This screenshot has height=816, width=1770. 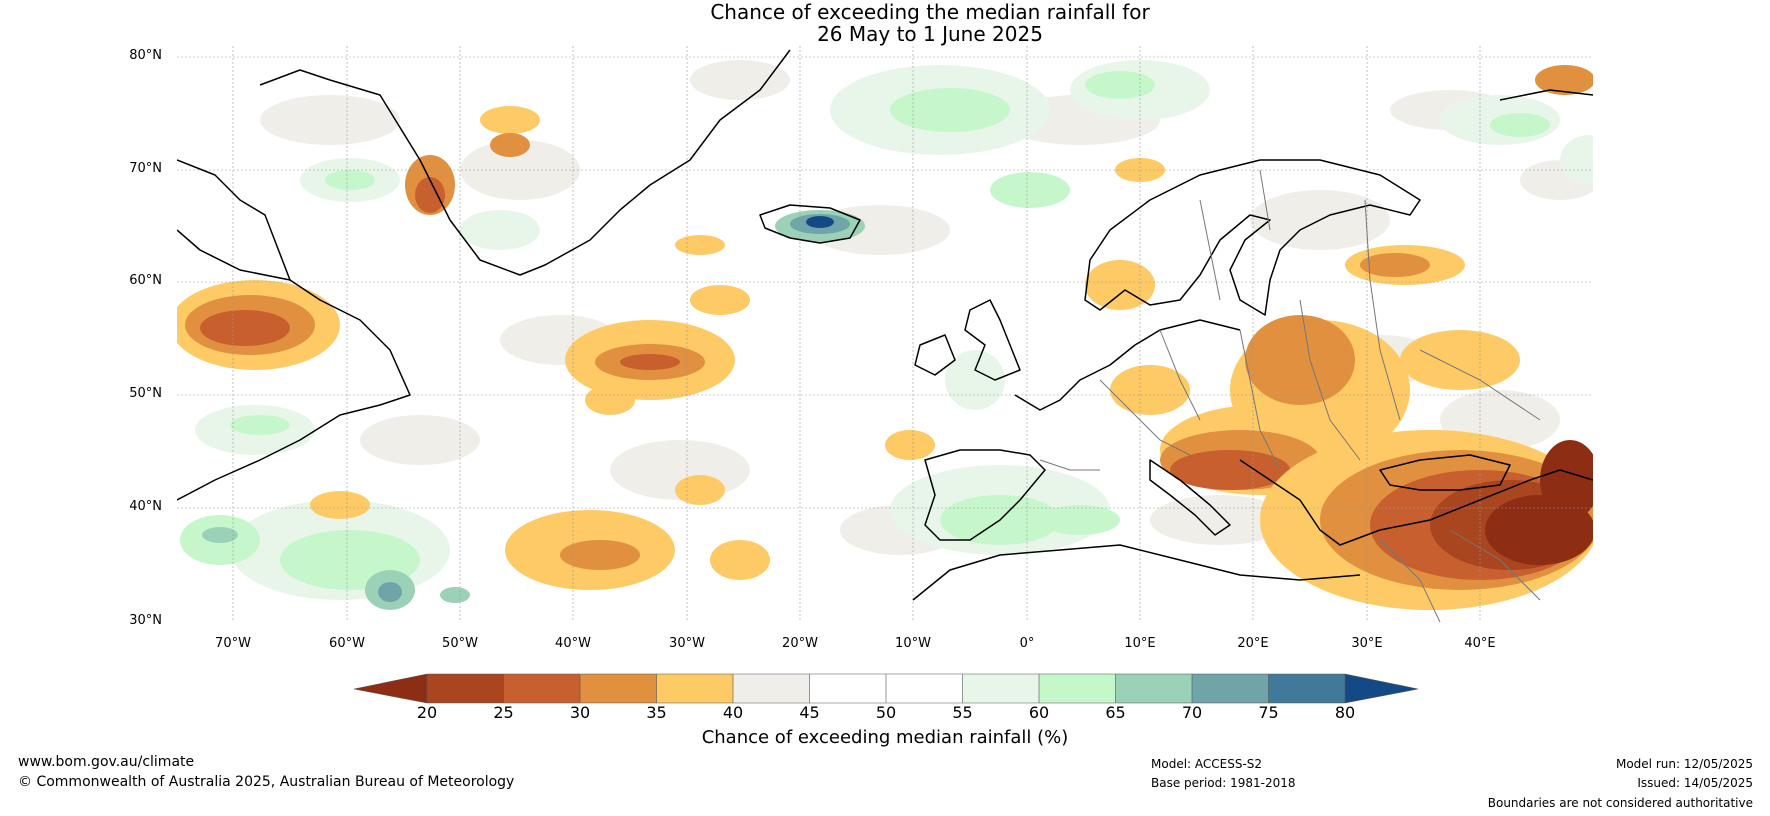 I want to click on scandinavia-coast, so click(x=1252, y=237).